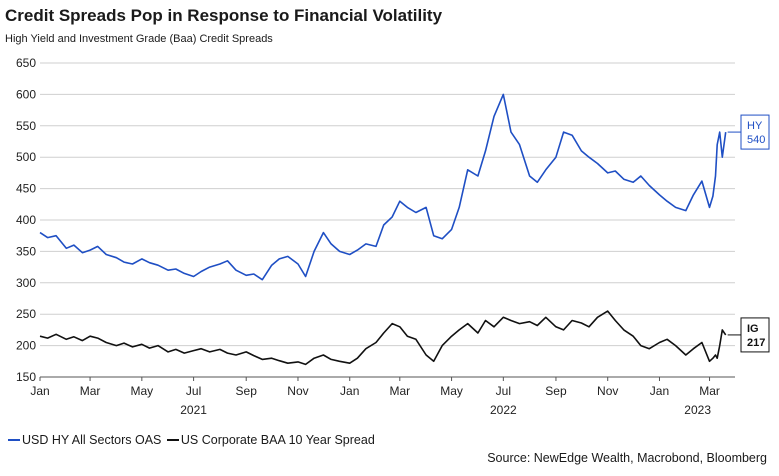 This screenshot has width=779, height=476. What do you see at coordinates (172, 440) in the screenshot?
I see `legend-swatch-ig` at bounding box center [172, 440].